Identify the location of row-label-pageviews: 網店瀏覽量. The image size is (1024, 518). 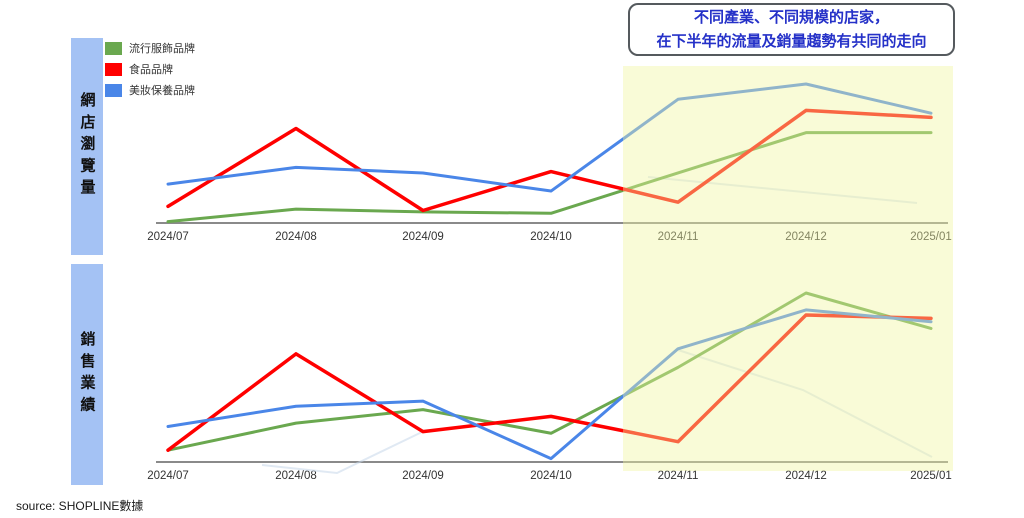
(87, 146).